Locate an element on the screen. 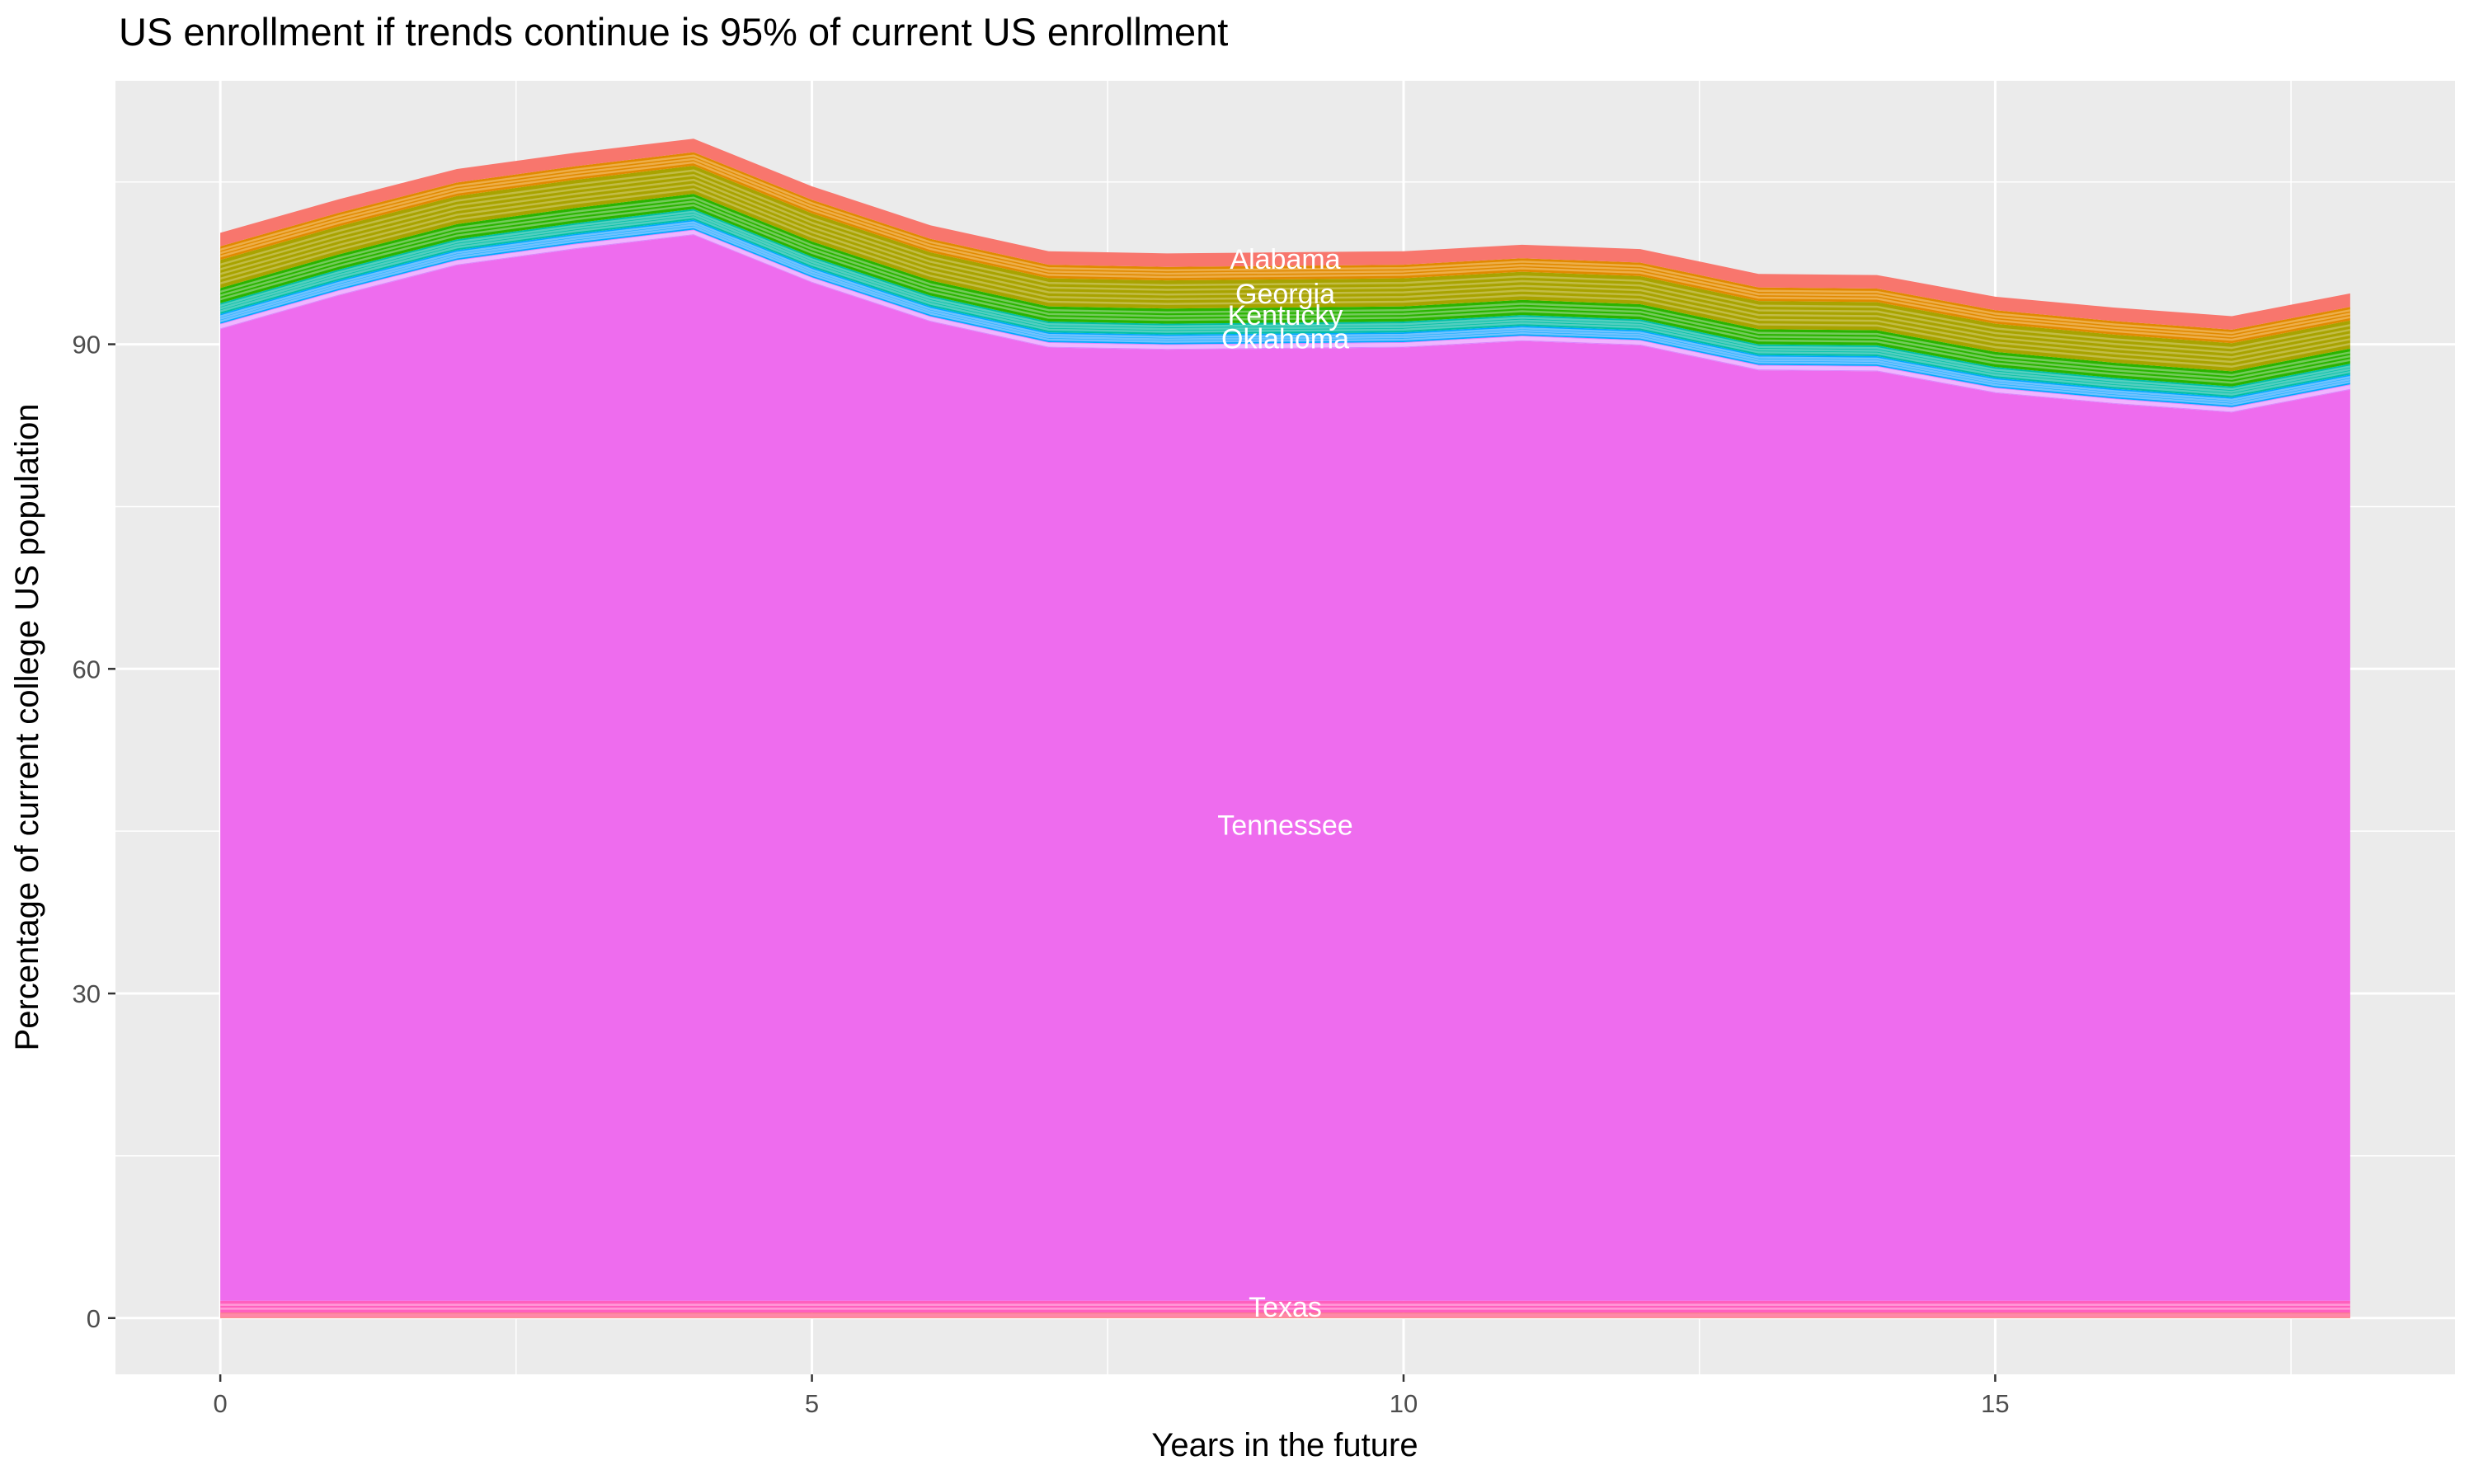  area-label-kentucky: Kentucky is located at coordinates (1285, 315).